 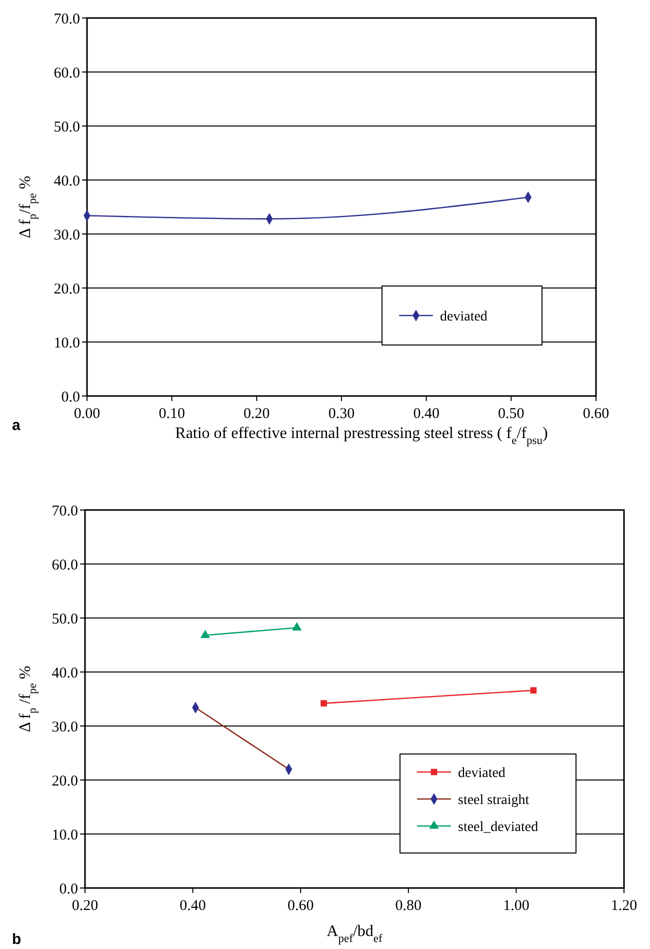 I want to click on x-axis-title: Ratio of effective internal prestressing steel stress ( f$_{e}$/f$_{psu}$), so click(x=361, y=436).